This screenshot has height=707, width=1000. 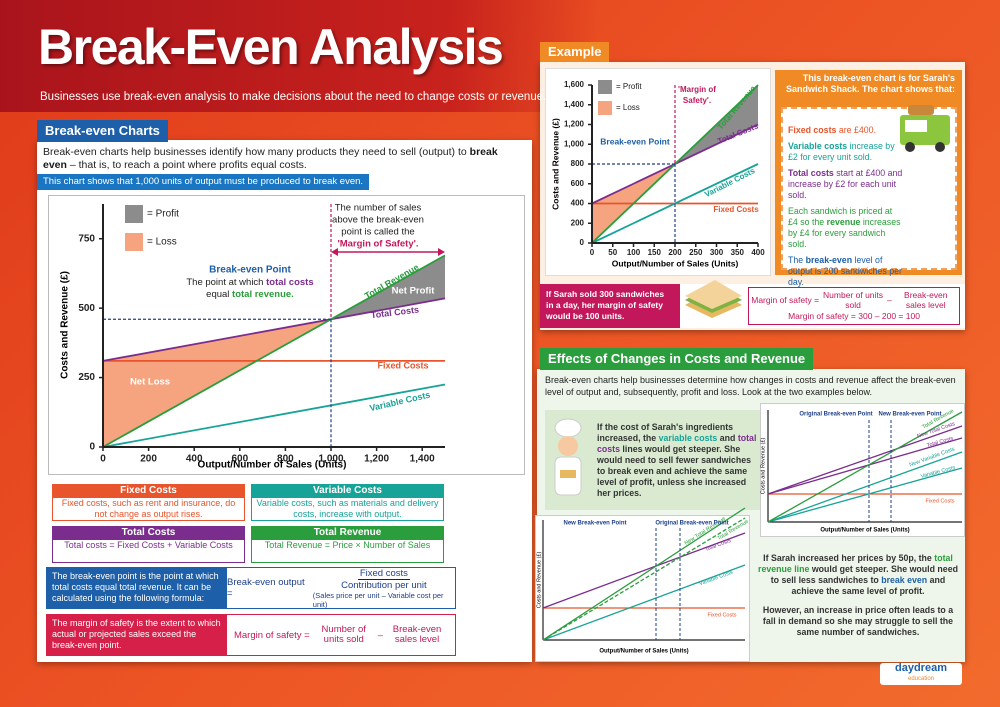 What do you see at coordinates (841, 151) in the screenshot?
I see `text-run: increase by £2 for every unit sold.` at bounding box center [841, 151].